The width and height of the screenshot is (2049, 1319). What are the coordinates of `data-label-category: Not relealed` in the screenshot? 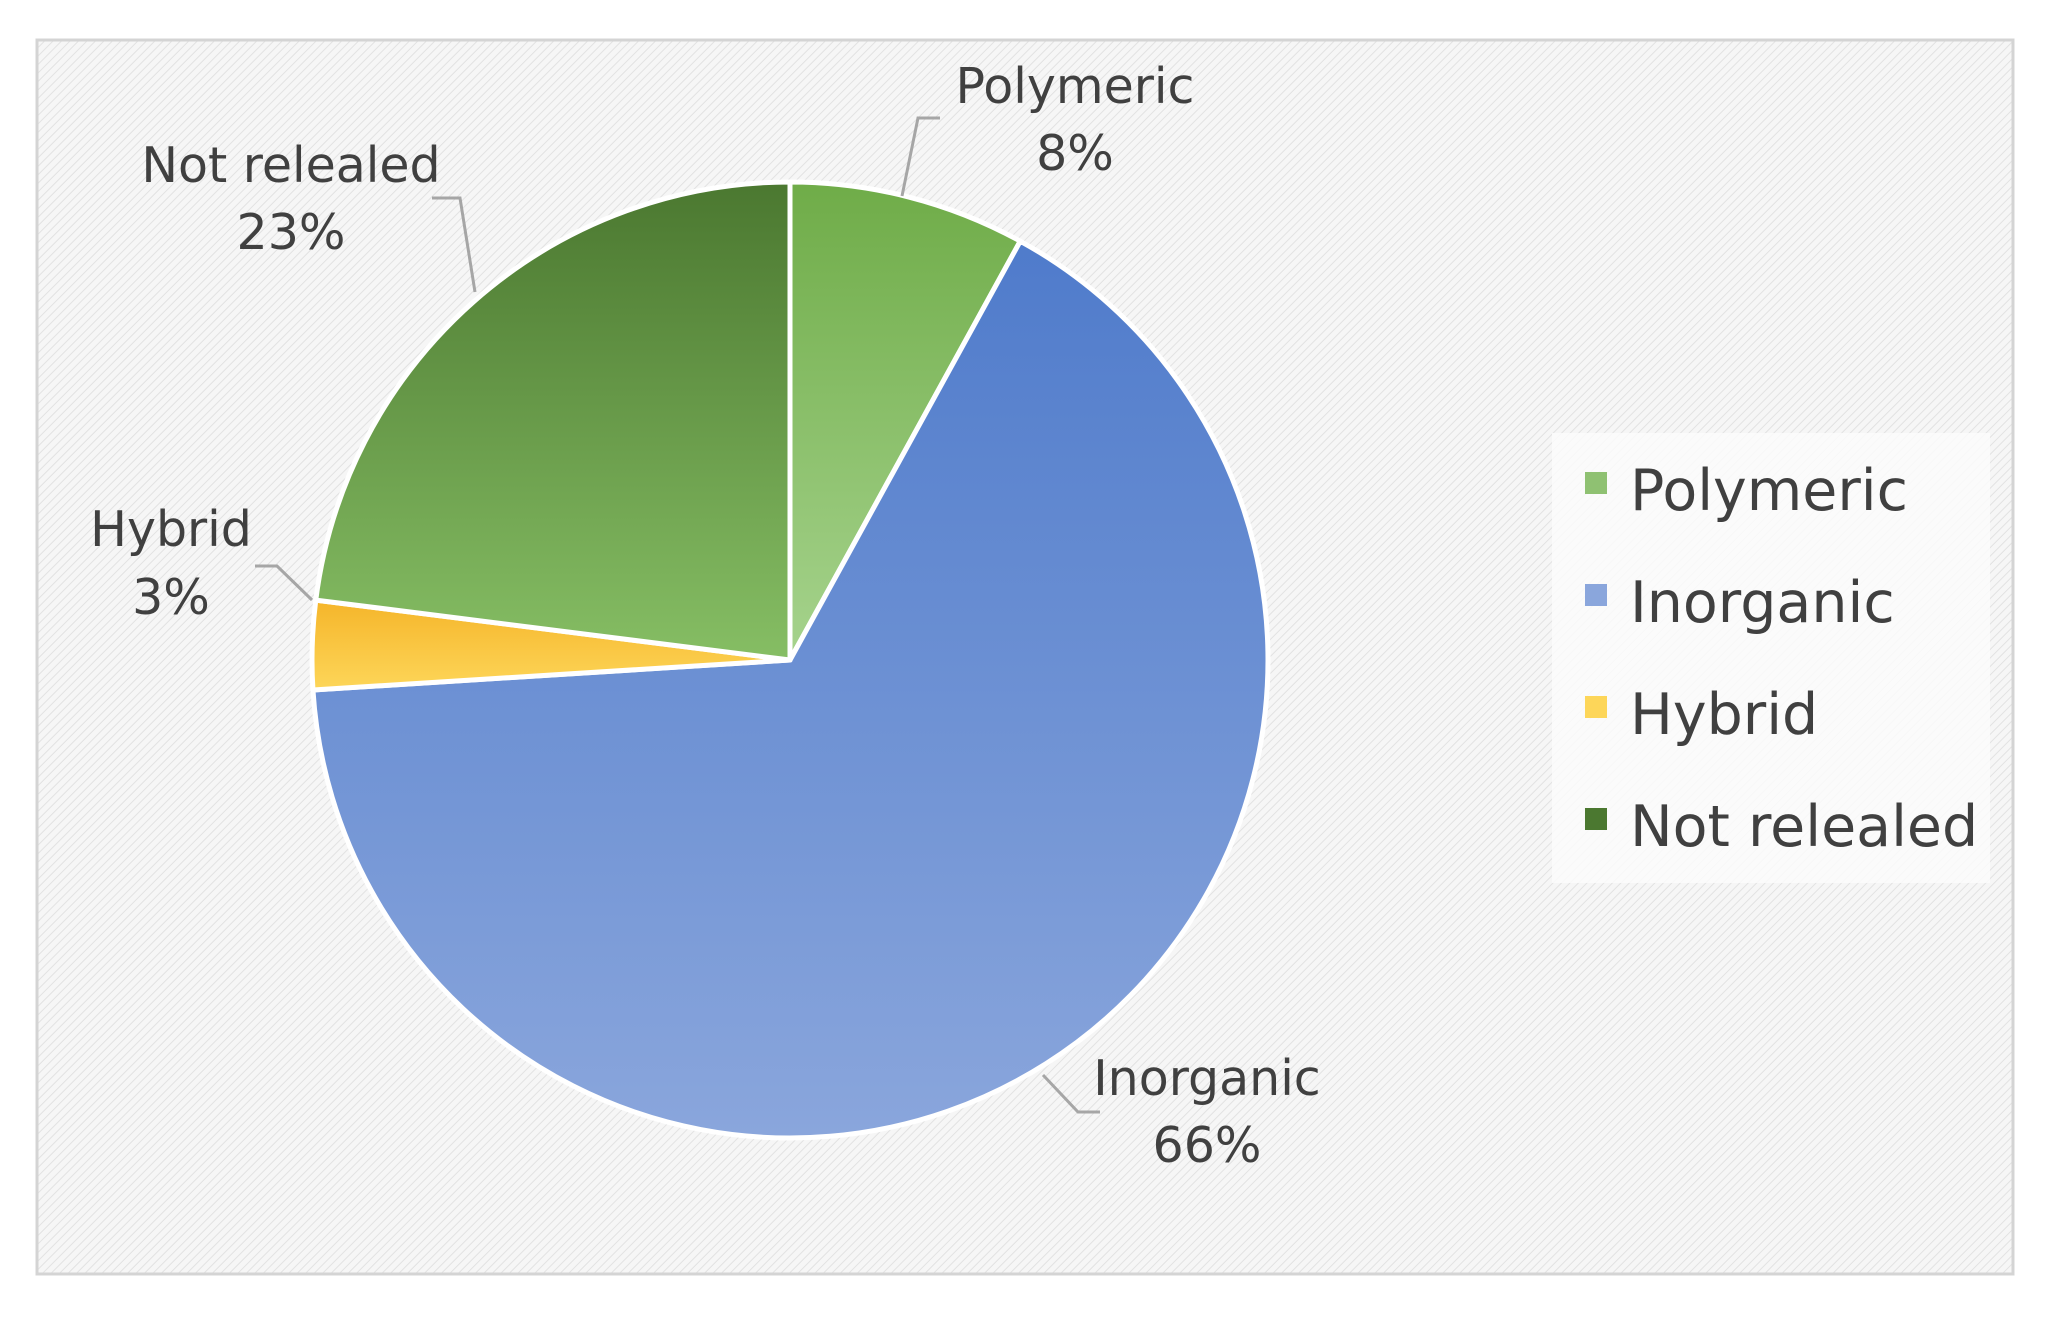 It's located at (290, 165).